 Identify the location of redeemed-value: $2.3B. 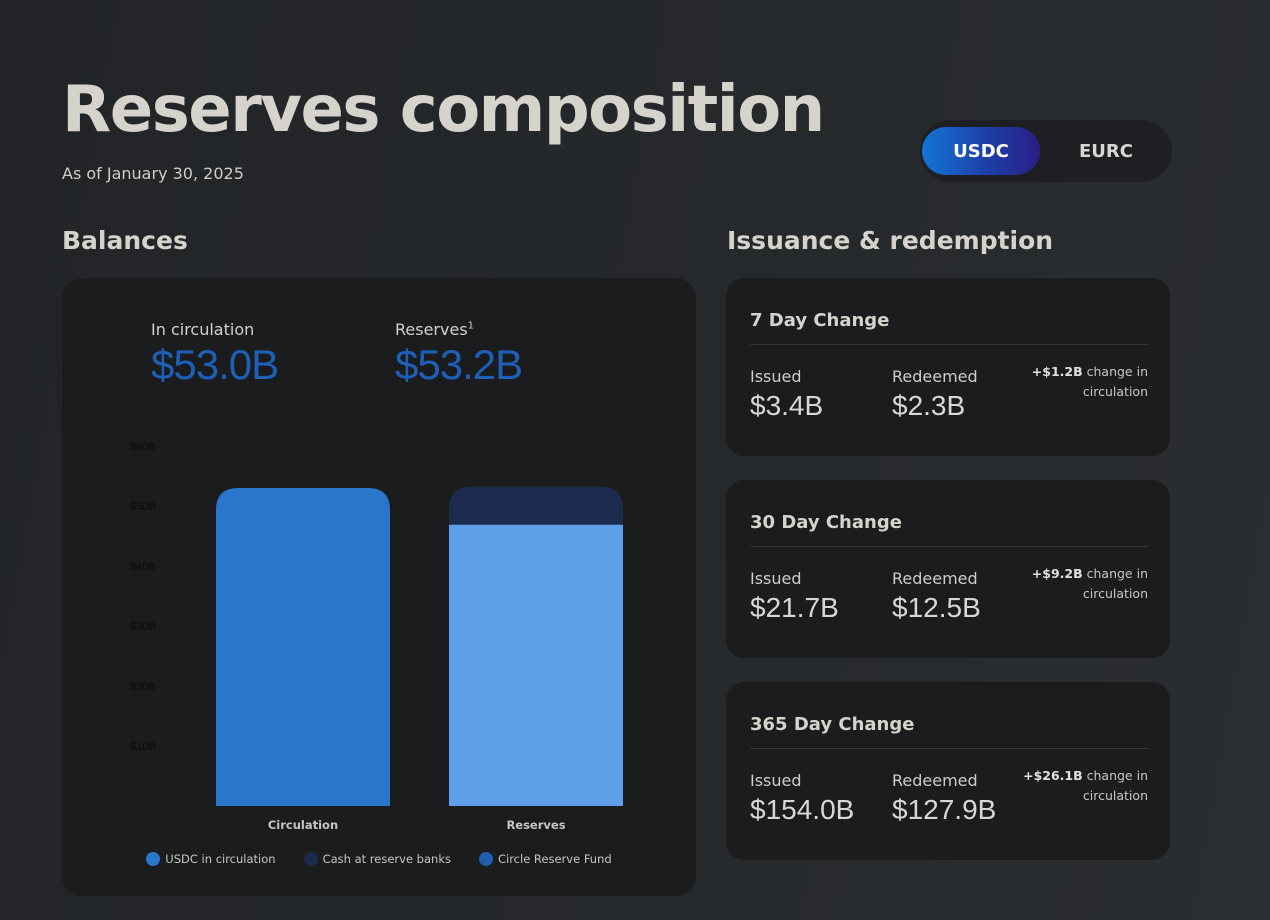
(929, 405).